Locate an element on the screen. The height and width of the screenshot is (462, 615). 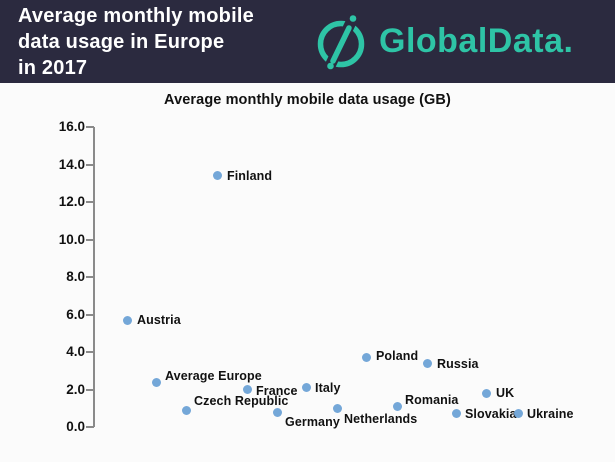
y-tick-label: 4.0 is located at coordinates (75, 351).